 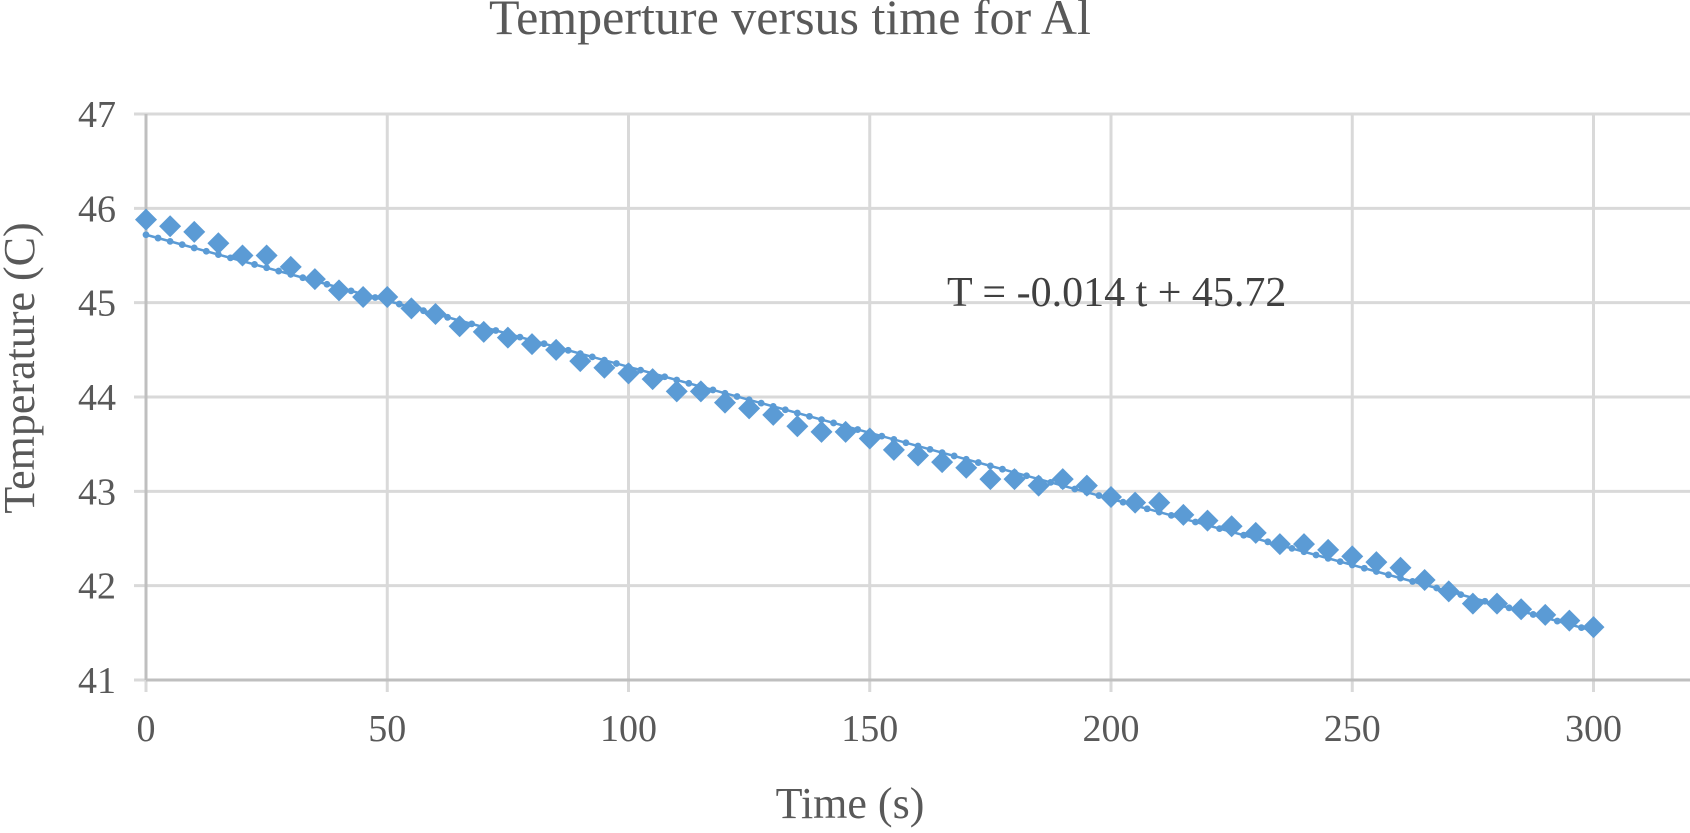 I want to click on y-tick-label: 41, so click(x=97, y=681).